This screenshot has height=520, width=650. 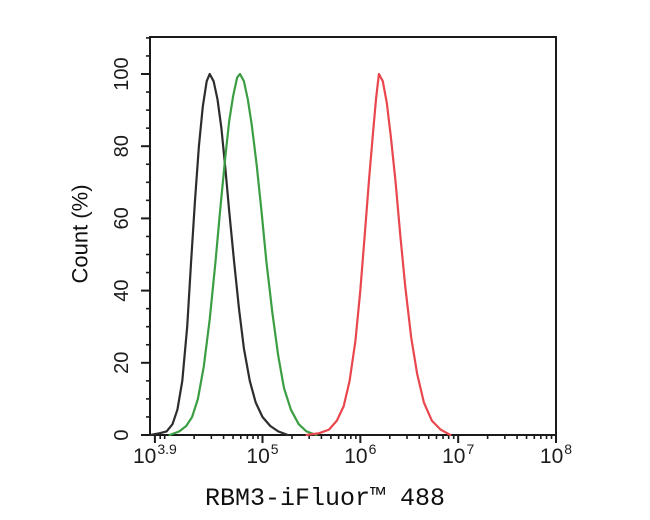 I want to click on y-tick-label: 100, so click(x=122, y=73).